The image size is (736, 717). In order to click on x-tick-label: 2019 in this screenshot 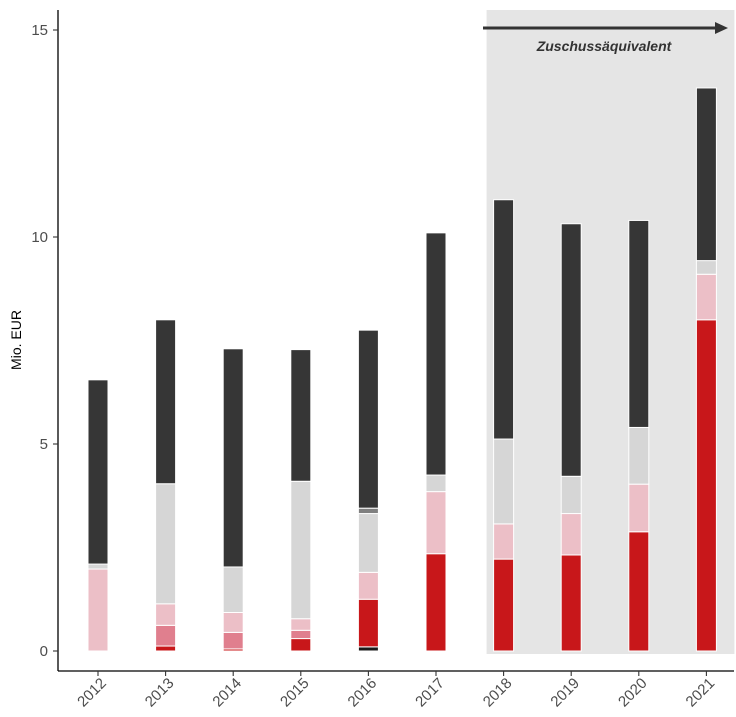, I will do `click(565, 693)`.